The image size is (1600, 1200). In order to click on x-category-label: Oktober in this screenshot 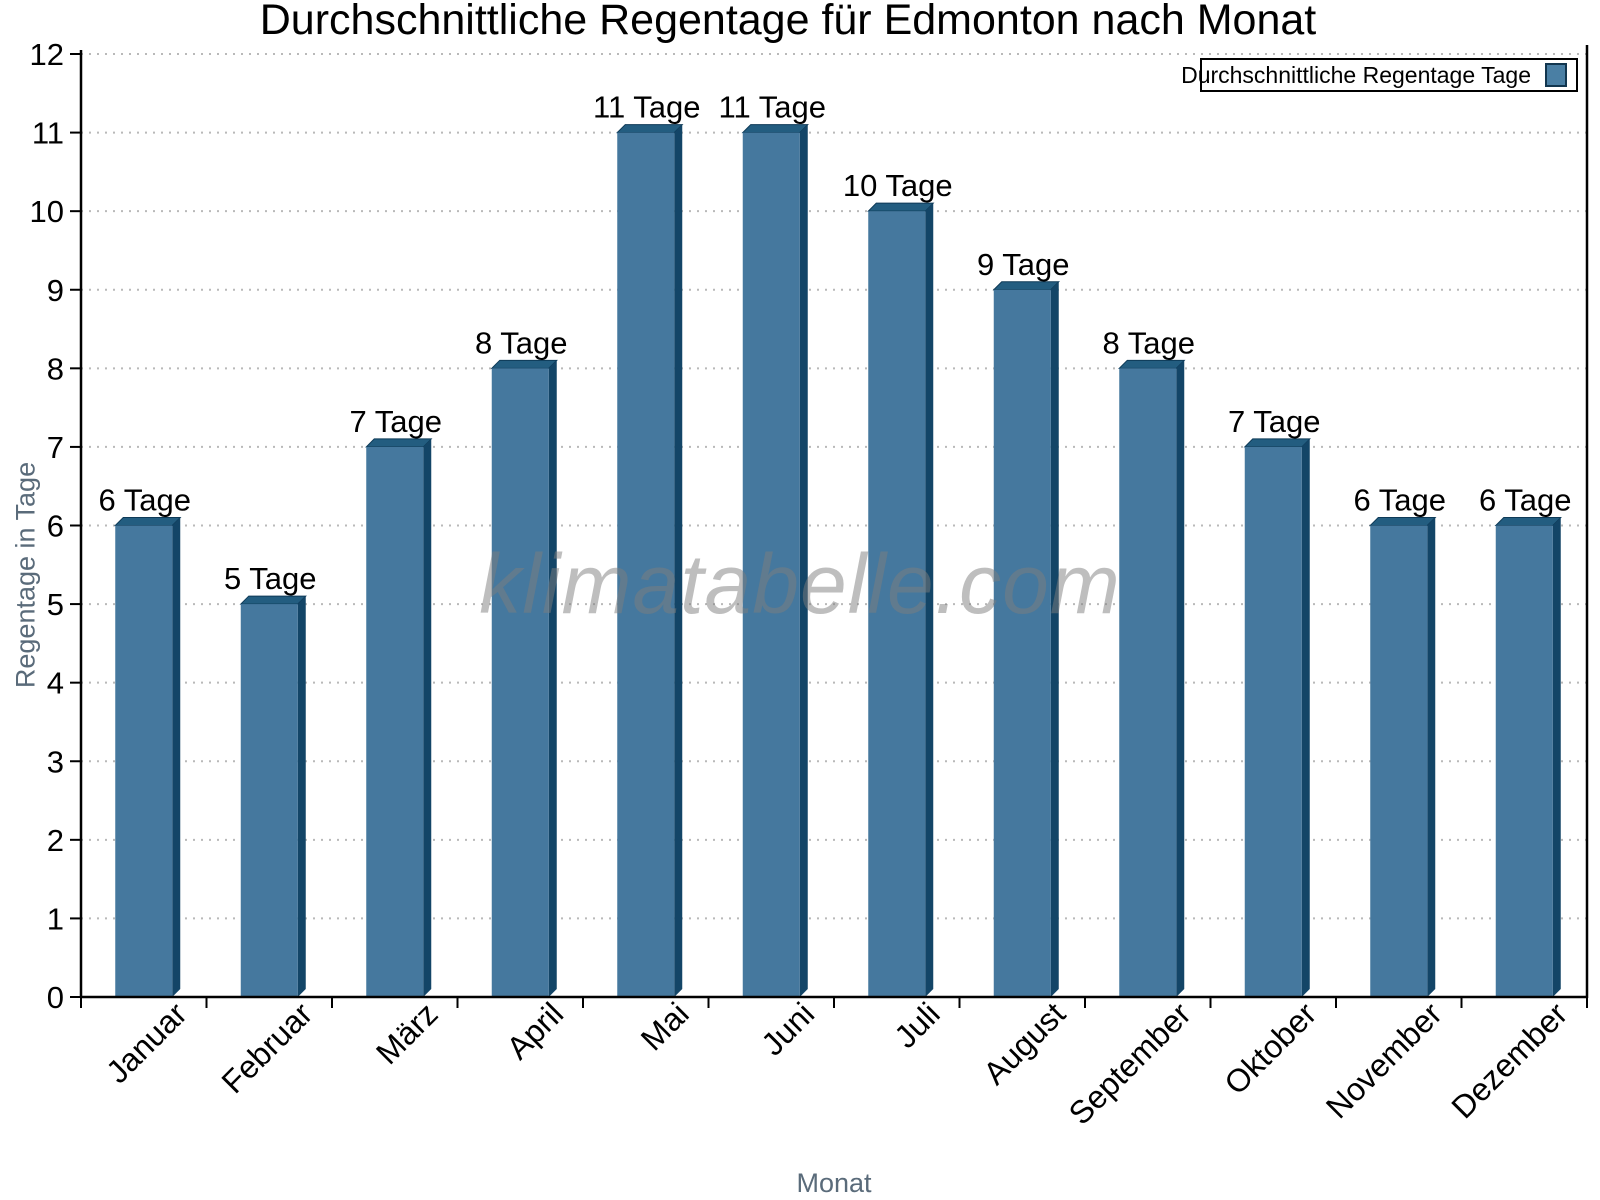, I will do `click(1270, 1048)`.